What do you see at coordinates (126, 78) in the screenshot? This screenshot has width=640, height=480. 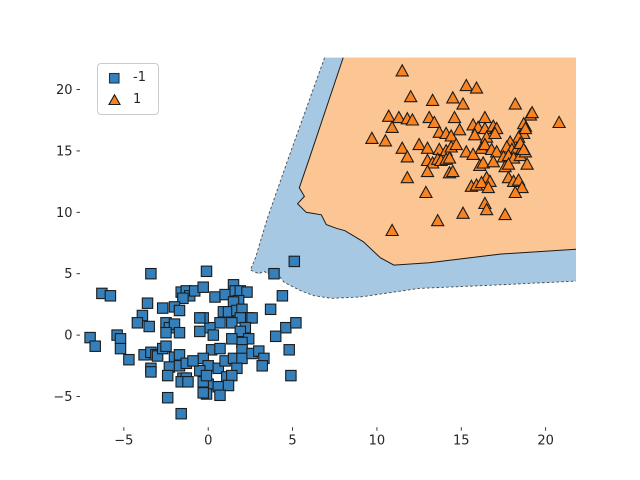 I see `legend-item: -1` at bounding box center [126, 78].